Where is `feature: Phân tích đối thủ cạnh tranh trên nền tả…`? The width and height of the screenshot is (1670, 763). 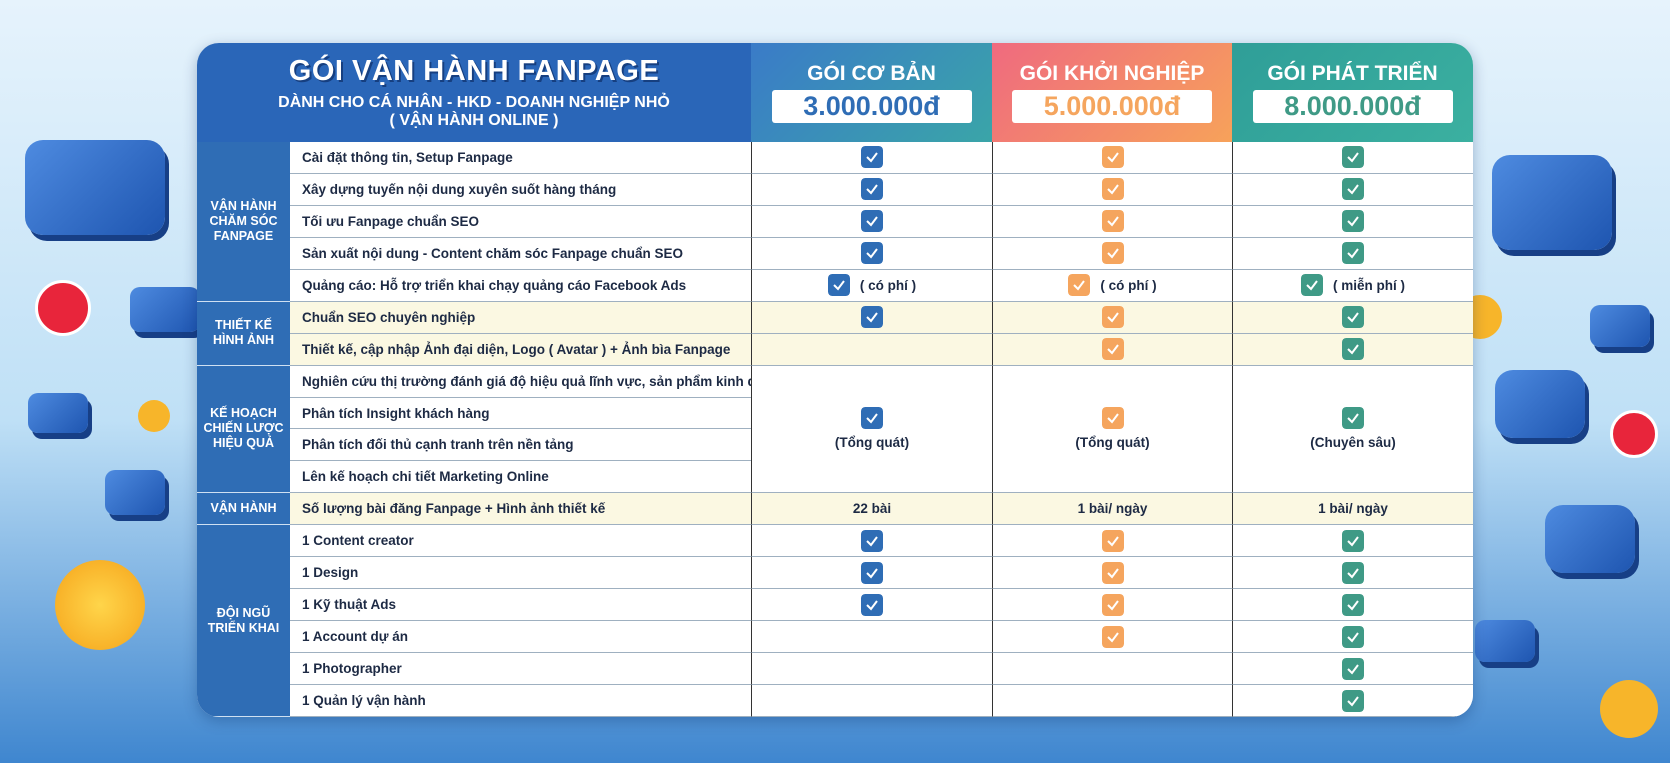
feature: Phân tích đối thủ cạnh tranh trên nền tả… is located at coordinates (520, 445).